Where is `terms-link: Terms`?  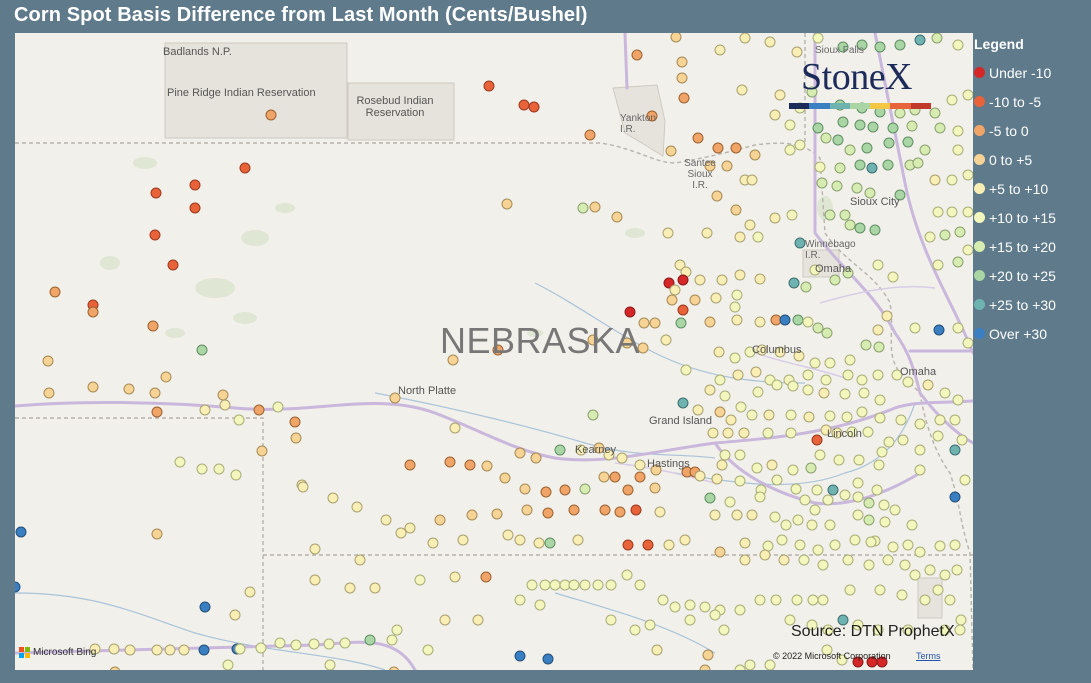
terms-link: Terms is located at coordinates (928, 656).